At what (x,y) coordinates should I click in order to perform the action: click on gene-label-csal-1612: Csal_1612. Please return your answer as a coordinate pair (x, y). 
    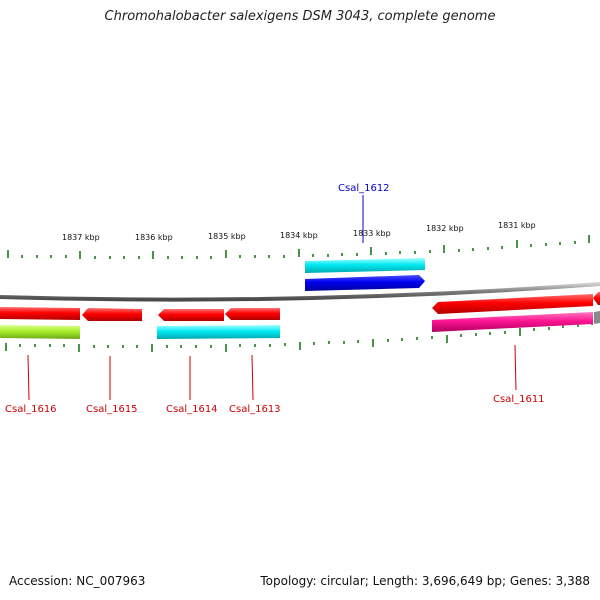
    Looking at the image, I should click on (364, 188).